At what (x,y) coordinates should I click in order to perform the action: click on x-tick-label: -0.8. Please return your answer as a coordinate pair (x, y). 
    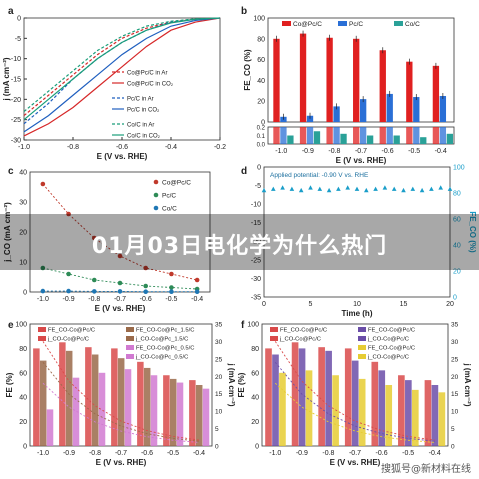
    Looking at the image, I should click on (94, 299).